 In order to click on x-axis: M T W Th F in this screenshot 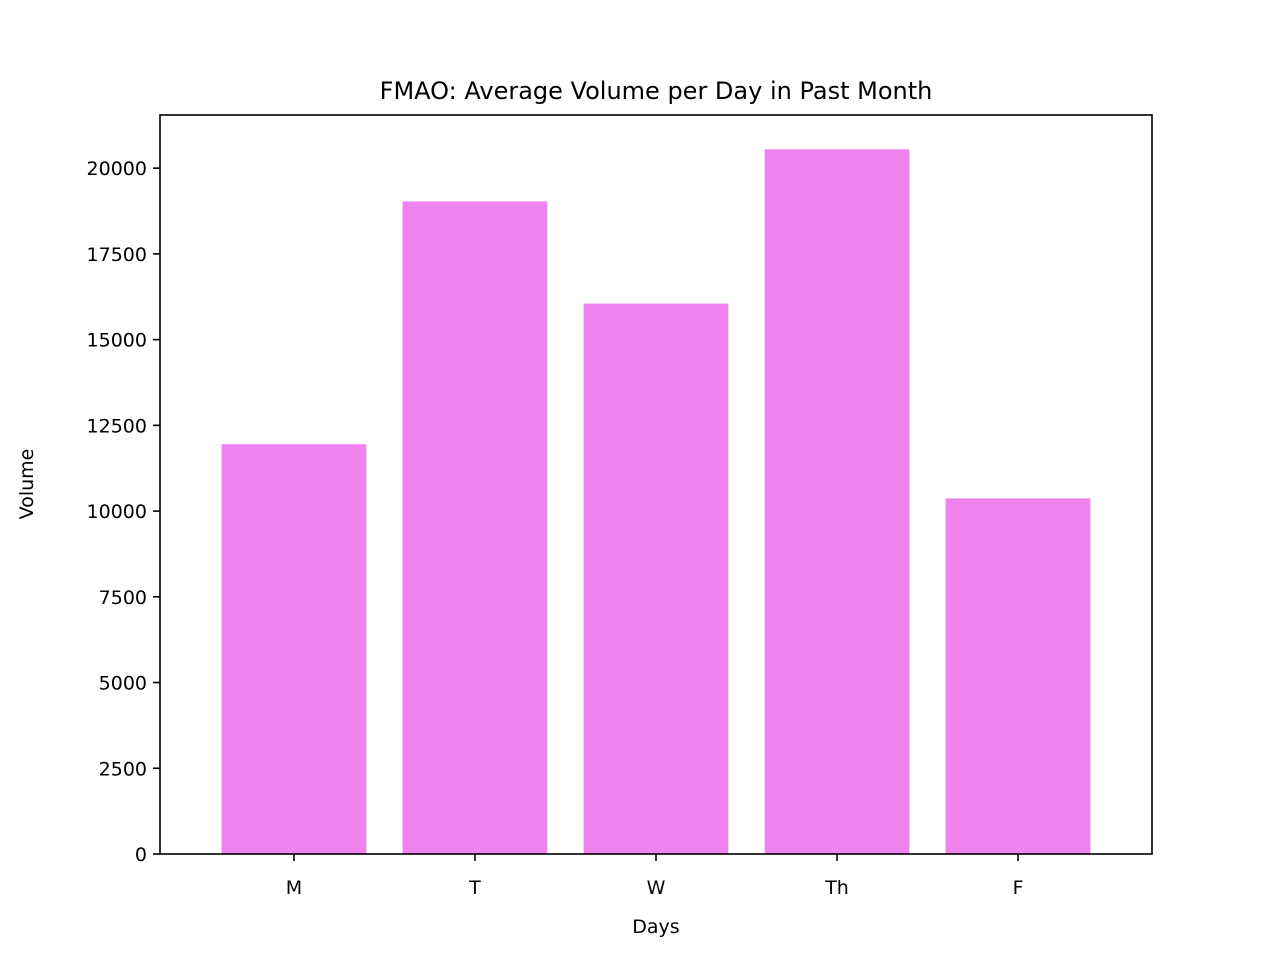, I will do `click(655, 876)`.